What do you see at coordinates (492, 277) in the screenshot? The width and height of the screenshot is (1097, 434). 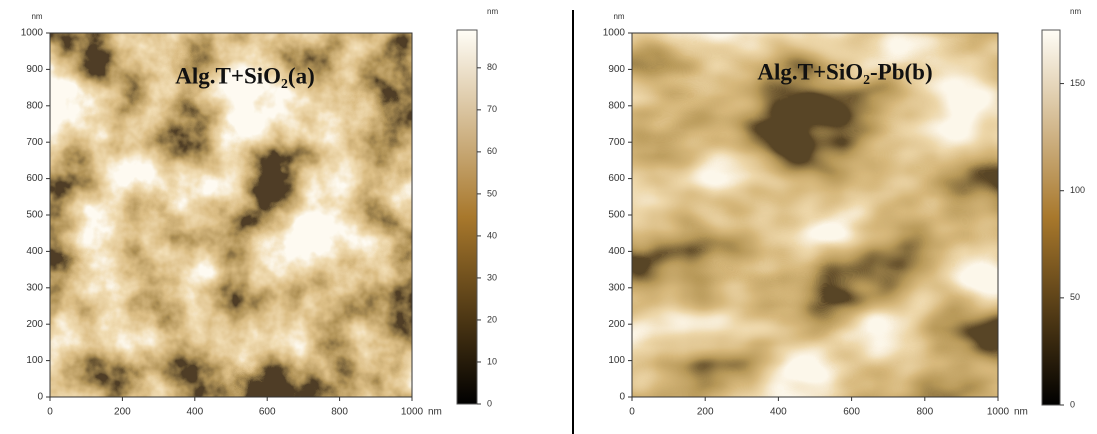 I see `colorbar-tick-label: 30` at bounding box center [492, 277].